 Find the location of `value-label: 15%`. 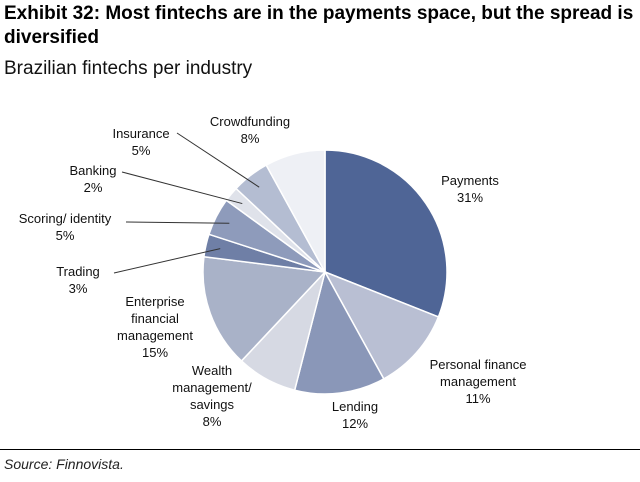

value-label: 15% is located at coordinates (155, 352).